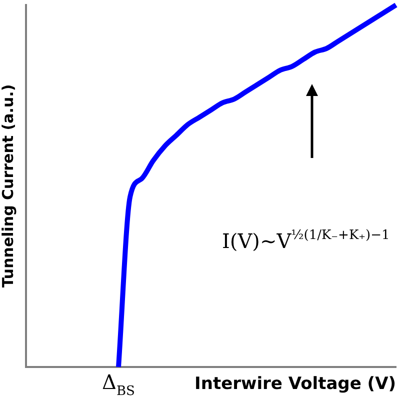 The height and width of the screenshot is (399, 400). What do you see at coordinates (295, 384) in the screenshot?
I see `x-axis-title: Interwire Voltage (V)` at bounding box center [295, 384].